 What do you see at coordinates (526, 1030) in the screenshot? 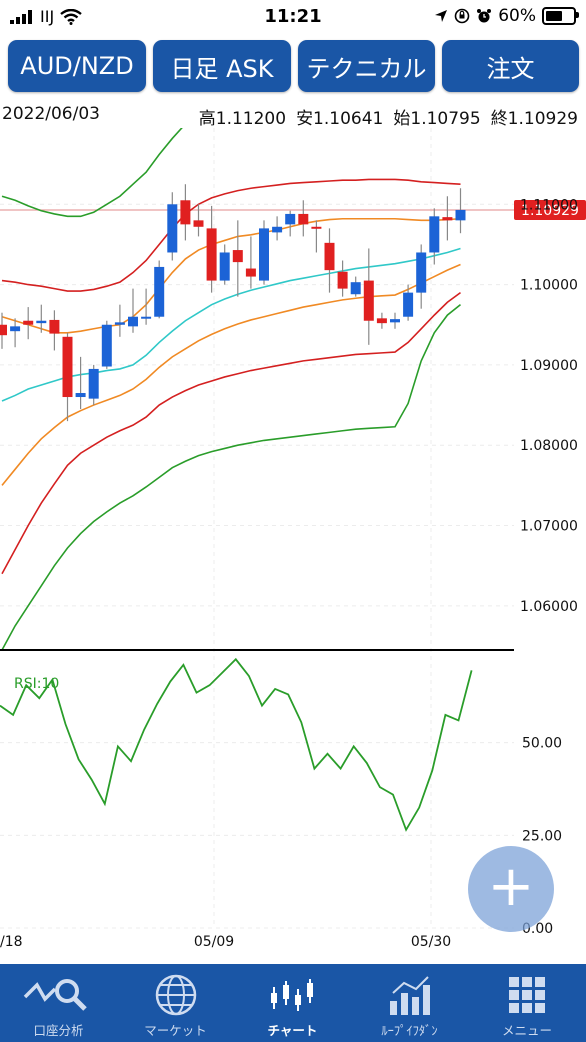
I see `tab-label: メニュー` at bounding box center [526, 1030].